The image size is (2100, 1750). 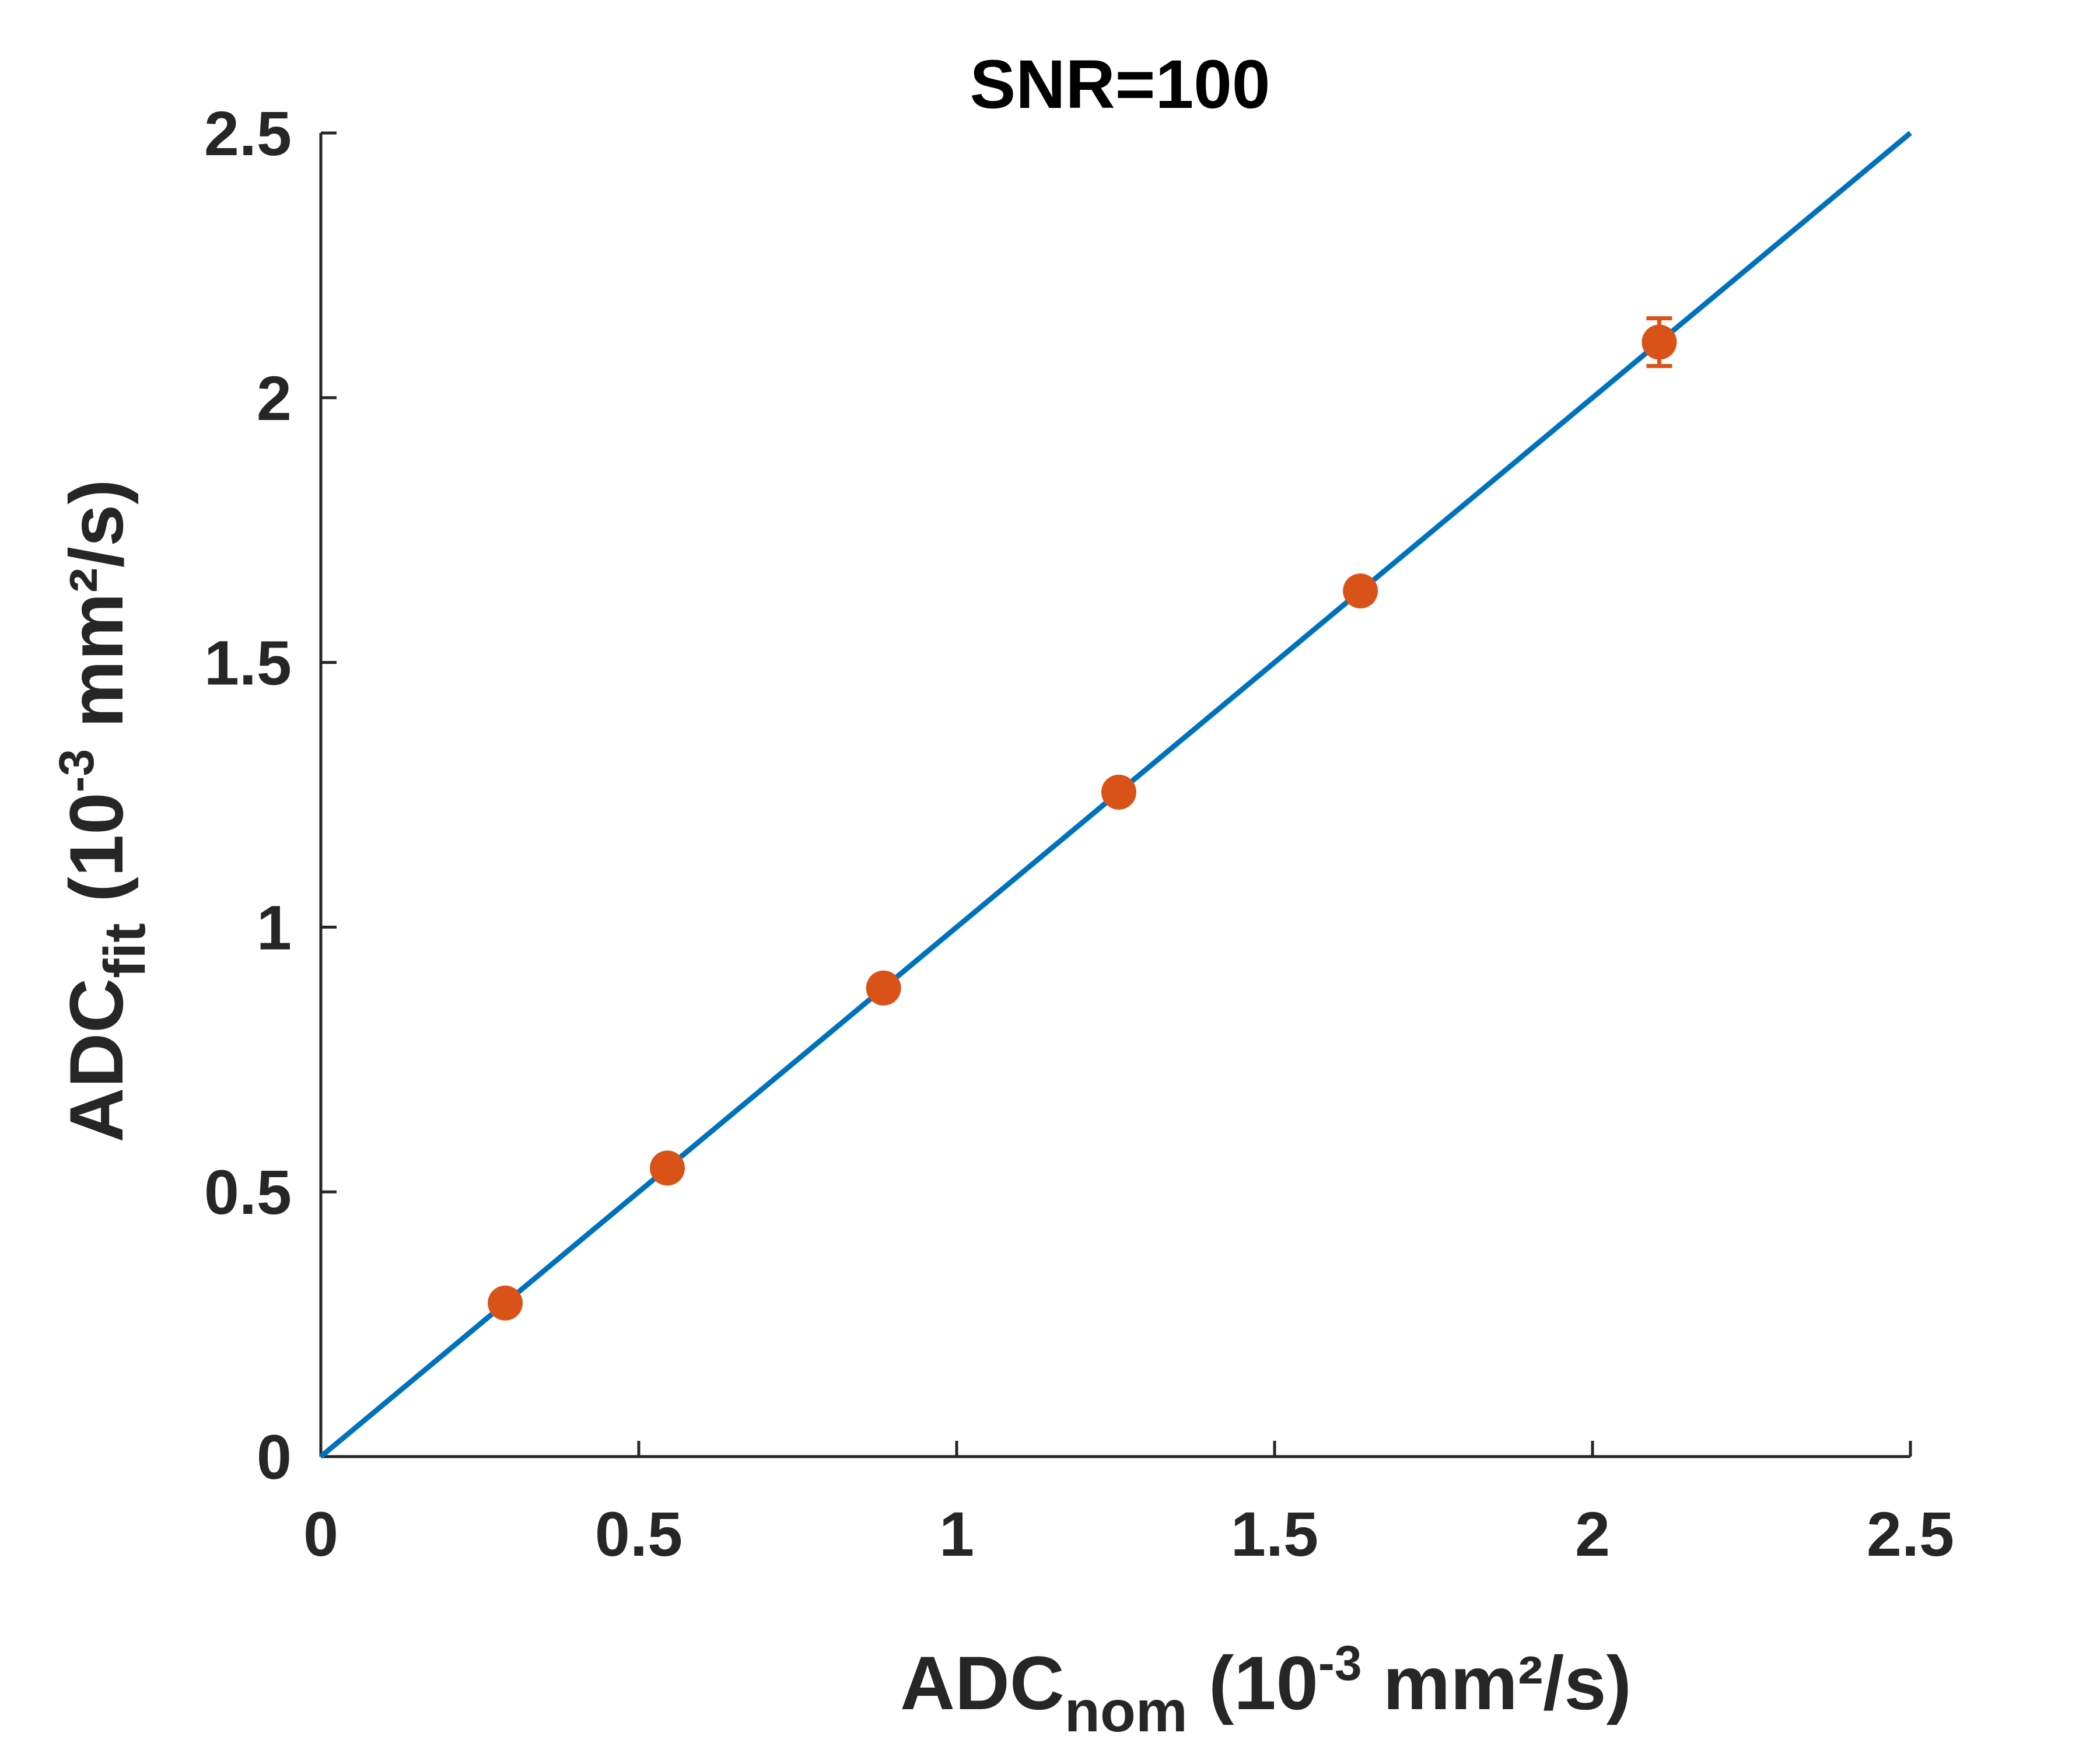 I want to click on x-axis-label-superscript: -3, so click(x=1340, y=1663).